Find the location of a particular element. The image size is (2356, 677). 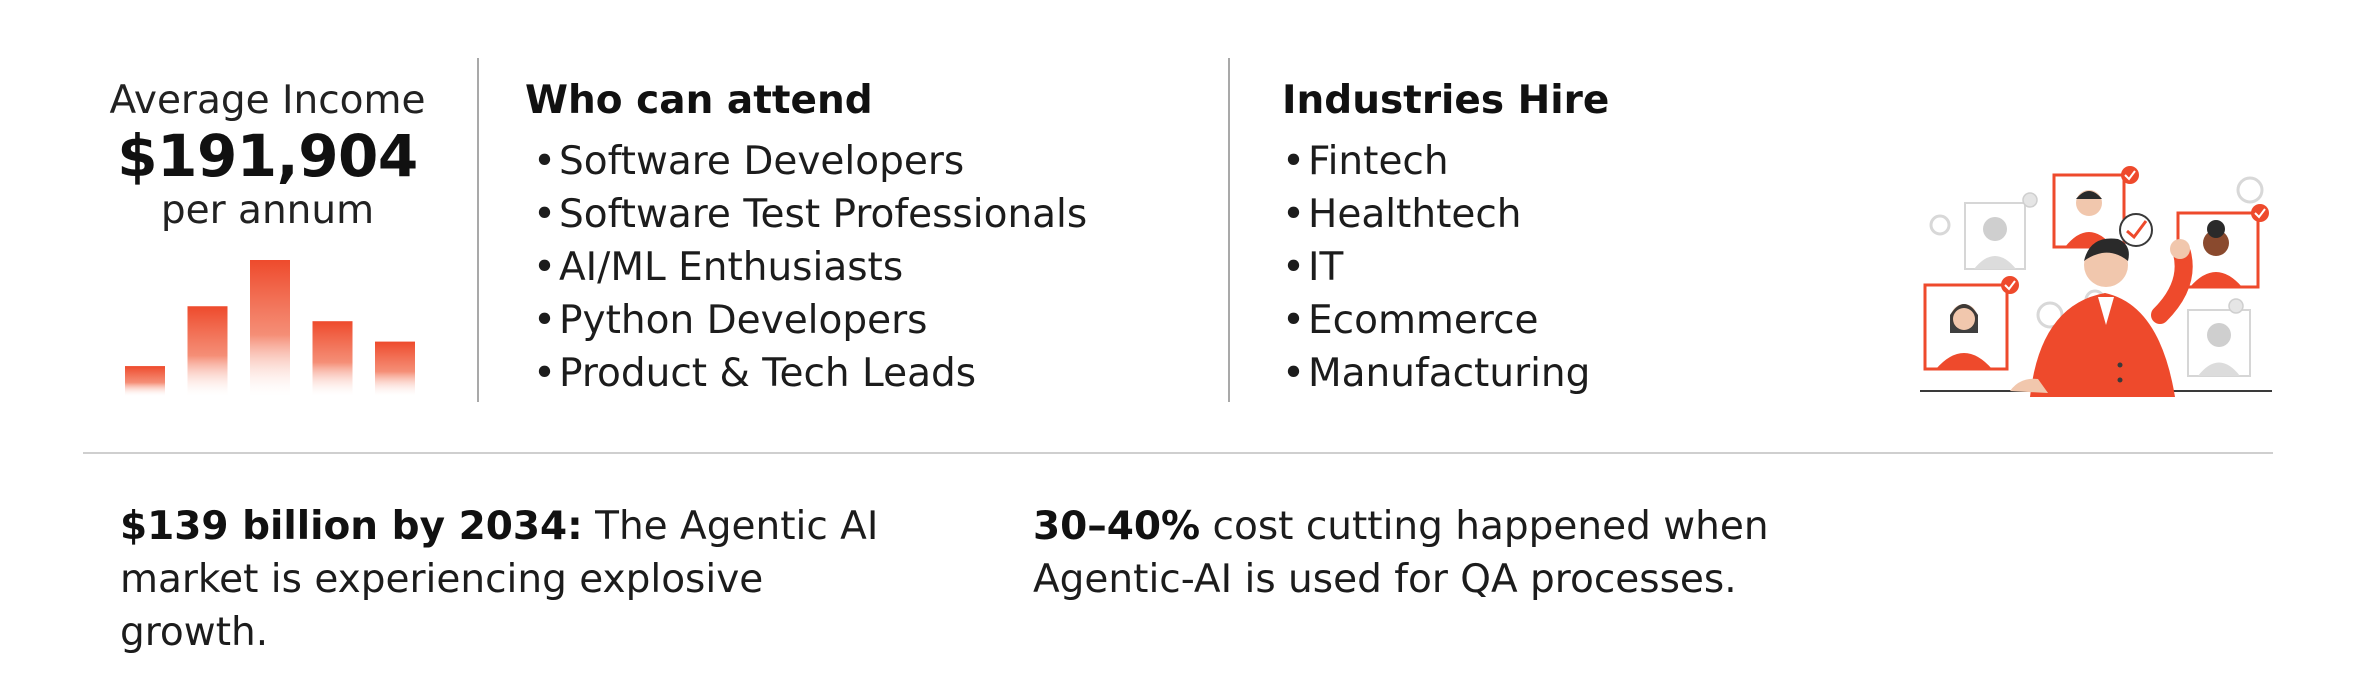

bar-chart-icon is located at coordinates (270, 328).